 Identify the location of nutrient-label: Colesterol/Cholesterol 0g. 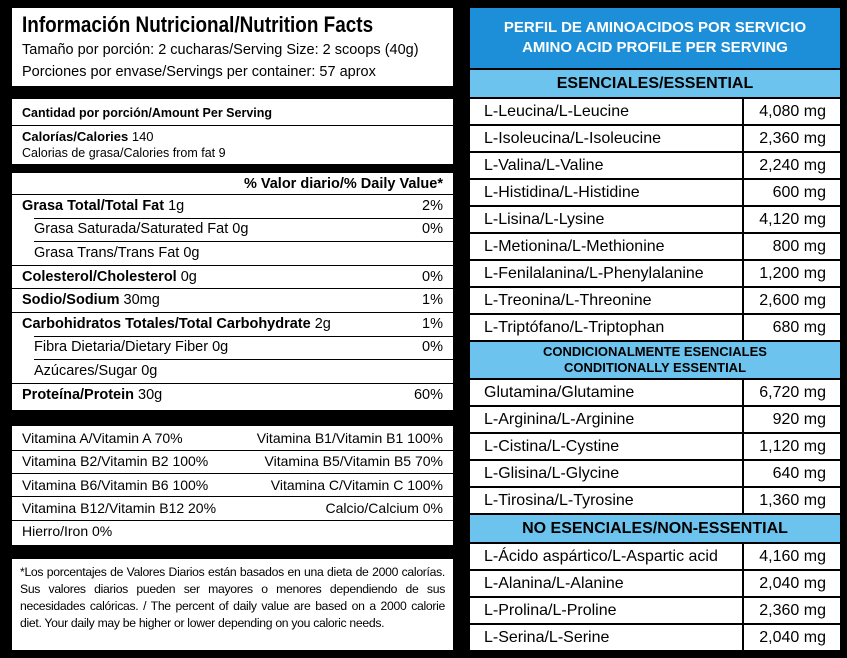
(109, 277).